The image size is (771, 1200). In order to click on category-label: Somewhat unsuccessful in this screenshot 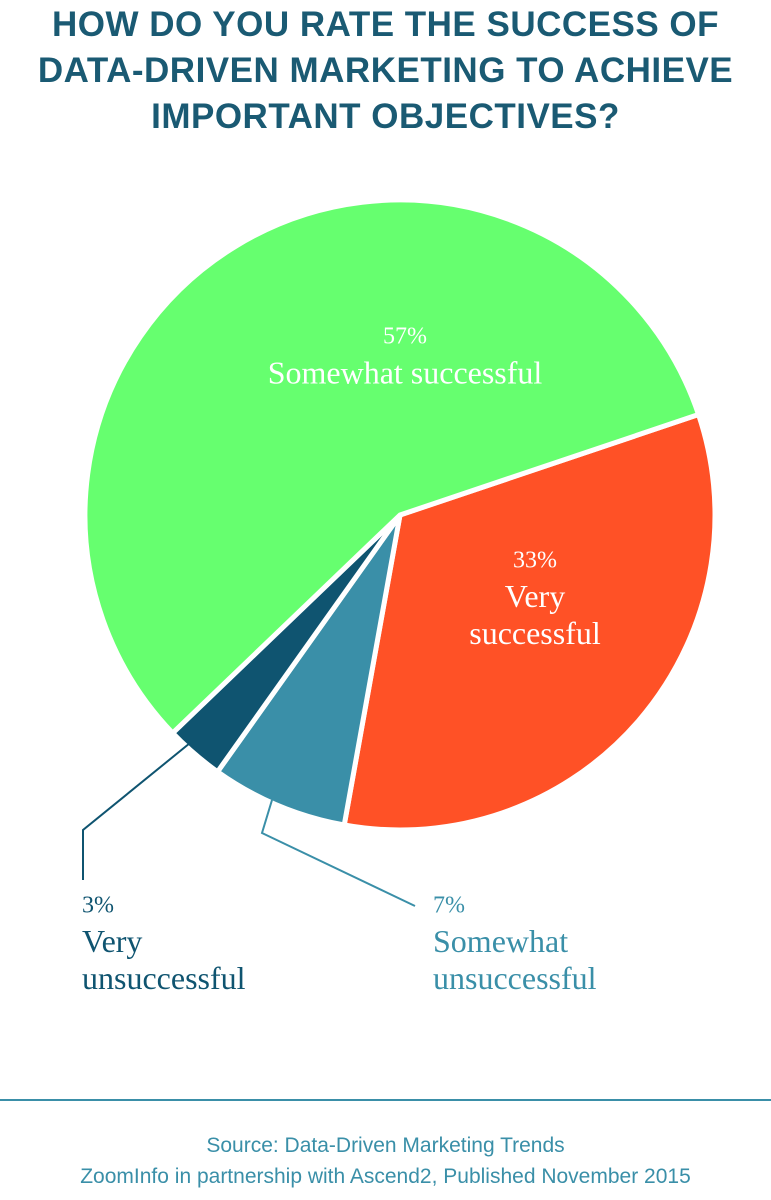, I will do `click(515, 959)`.